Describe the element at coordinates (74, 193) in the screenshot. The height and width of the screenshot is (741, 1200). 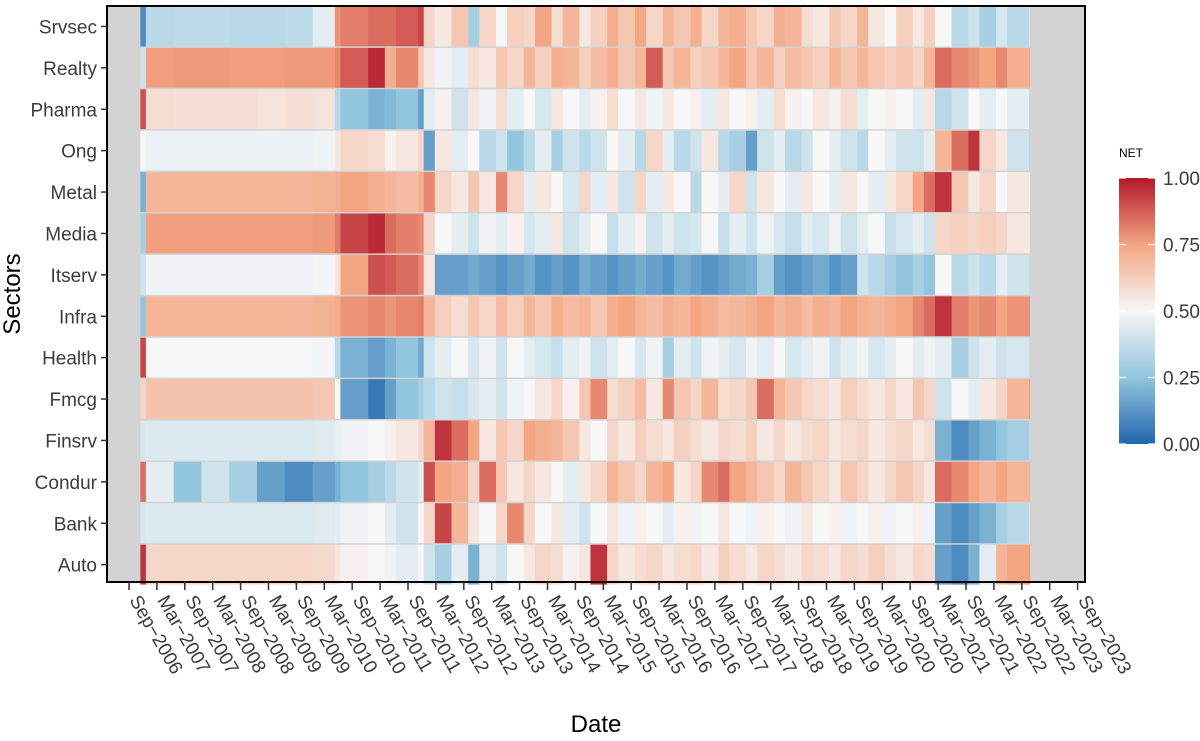
I see `y-tick-label: Metal` at that location.